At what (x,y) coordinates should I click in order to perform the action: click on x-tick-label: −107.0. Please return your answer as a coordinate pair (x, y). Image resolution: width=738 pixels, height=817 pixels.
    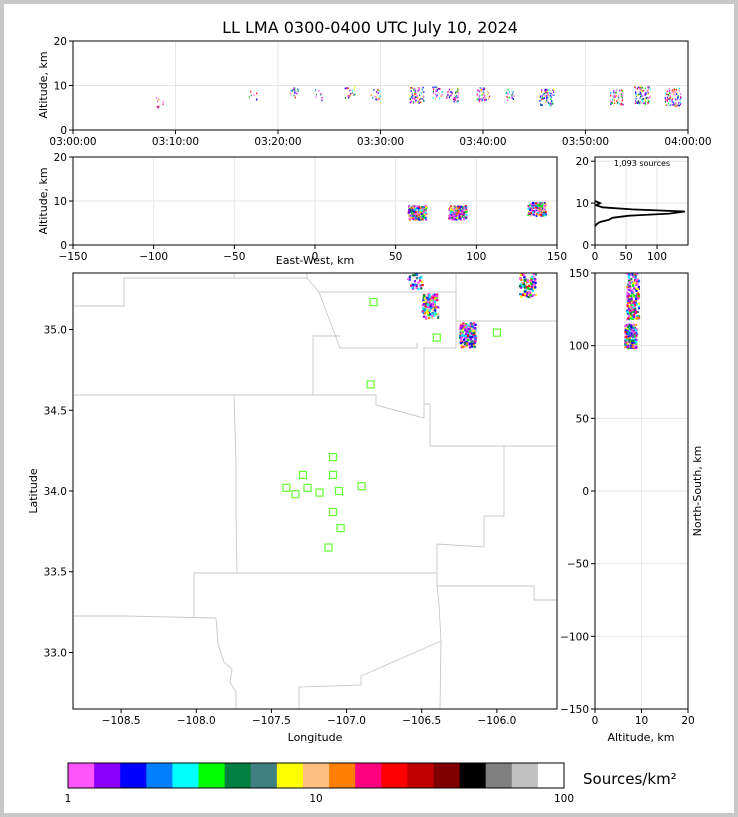
    Looking at the image, I should click on (346, 721).